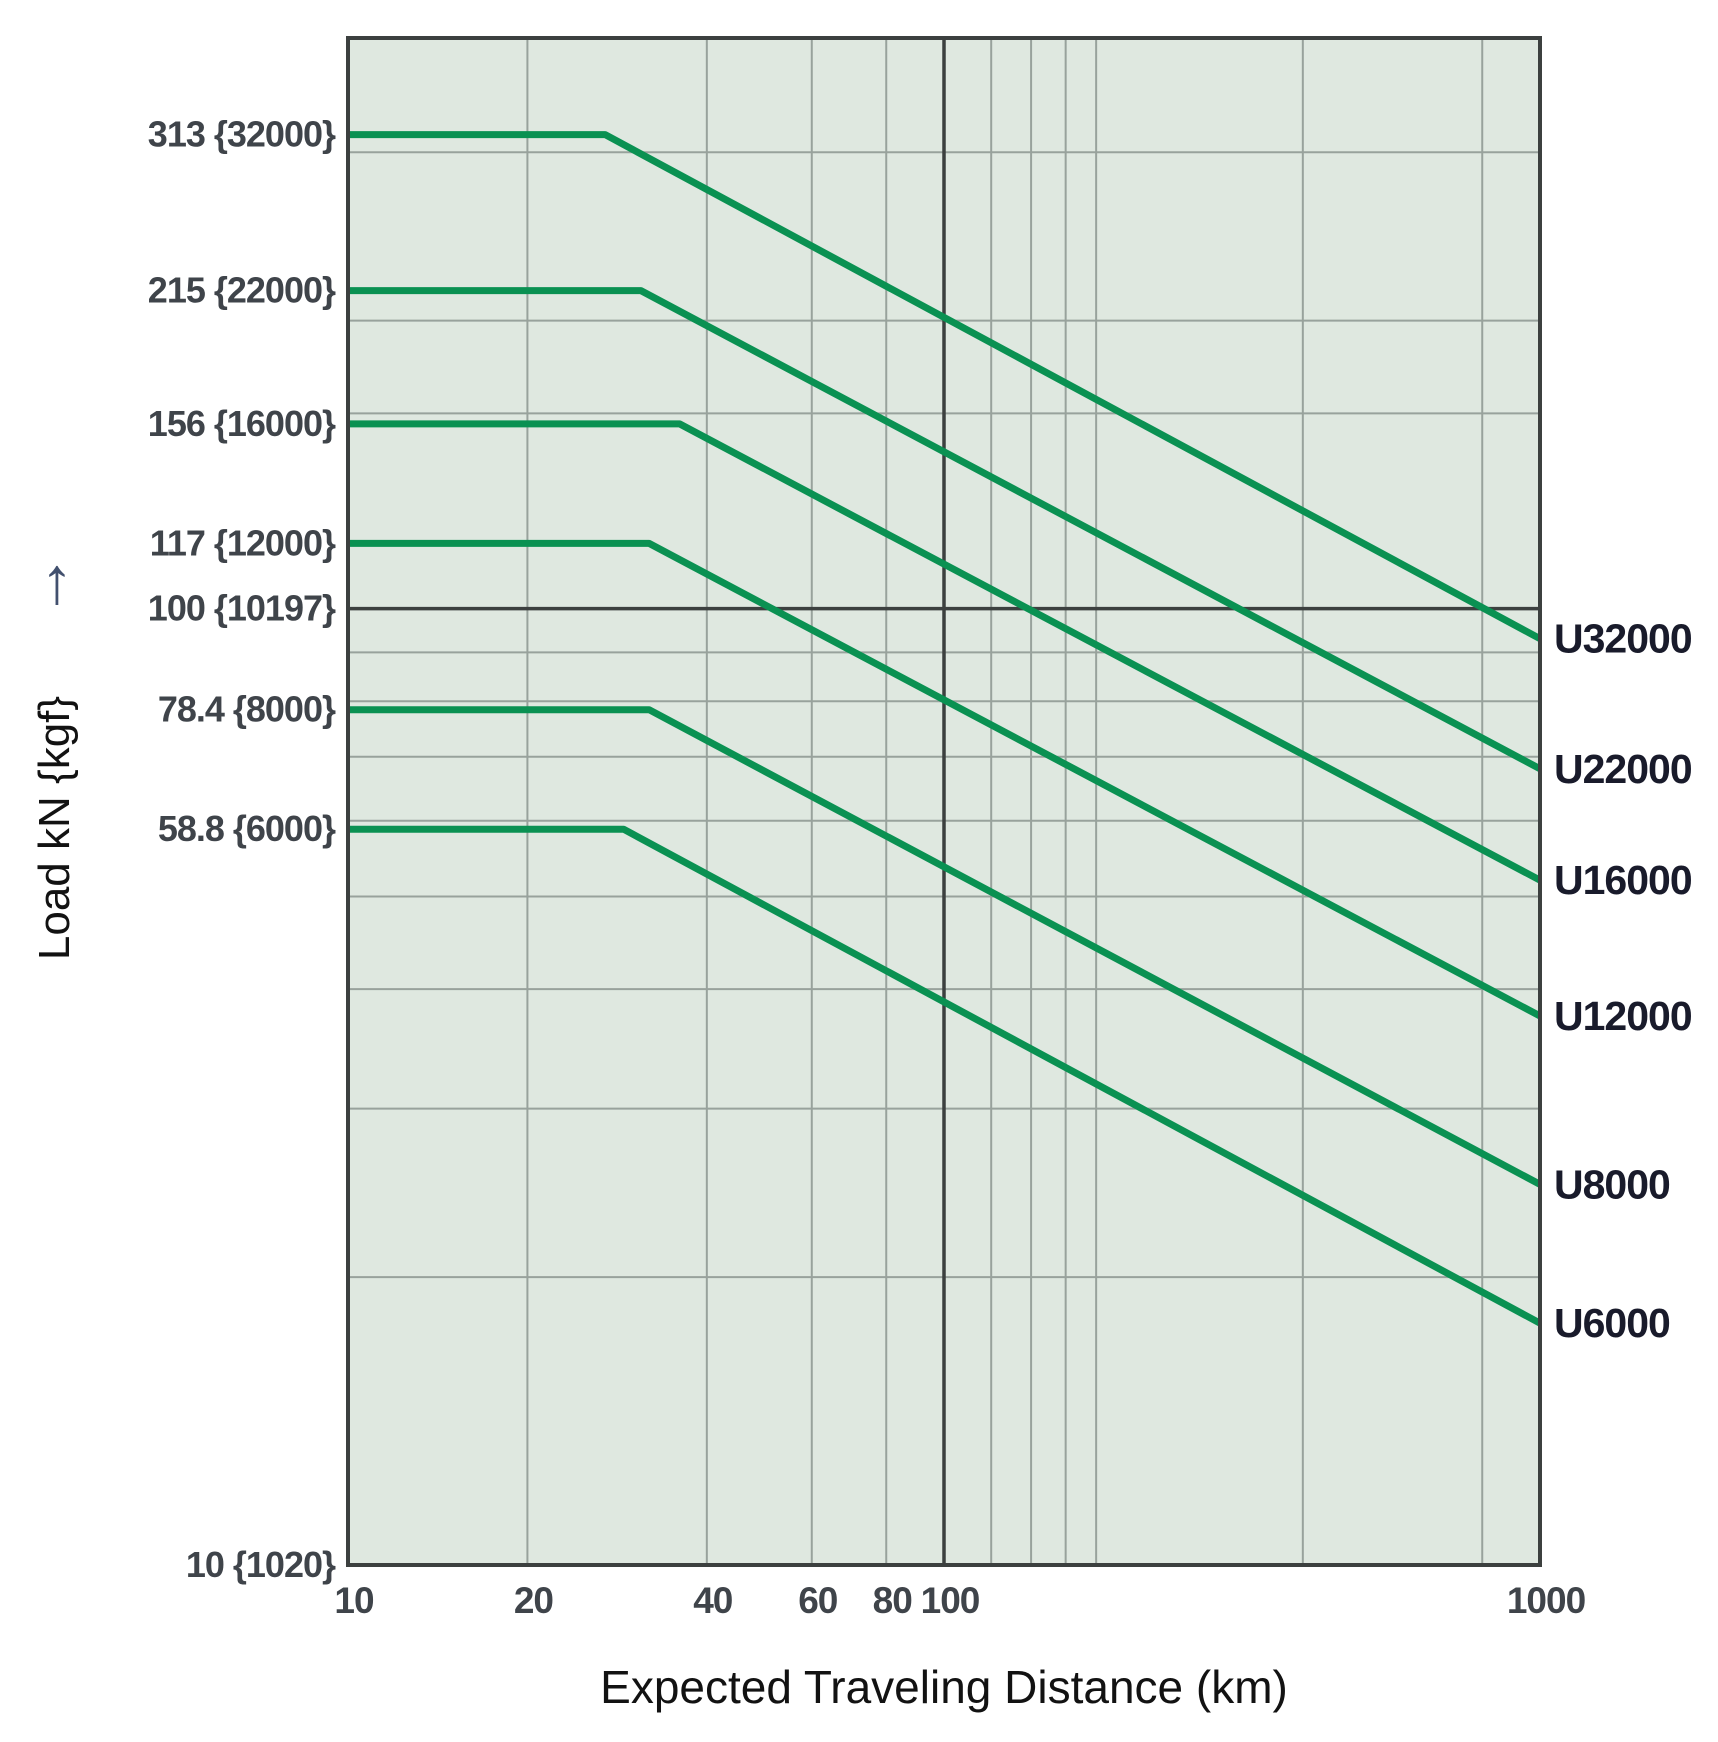  Describe the element at coordinates (261, 1564) in the screenshot. I see `y-annotation-10: 10 {1020}` at that location.